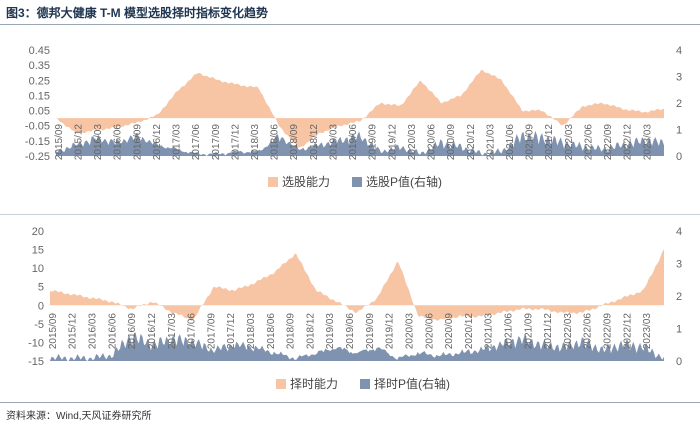  What do you see at coordinates (39, 112) in the screenshot?
I see `y-tick-label: 0.05` at bounding box center [39, 112].